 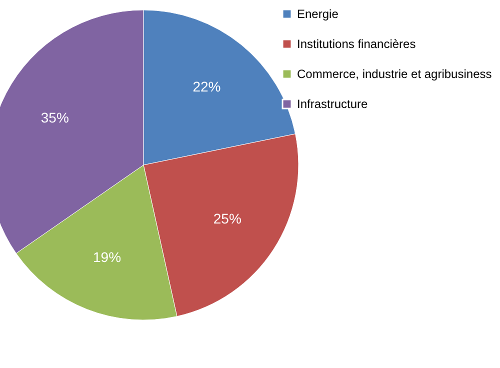 I want to click on legend-label: Commerce, industrie et agribusiness, so click(x=394, y=74).